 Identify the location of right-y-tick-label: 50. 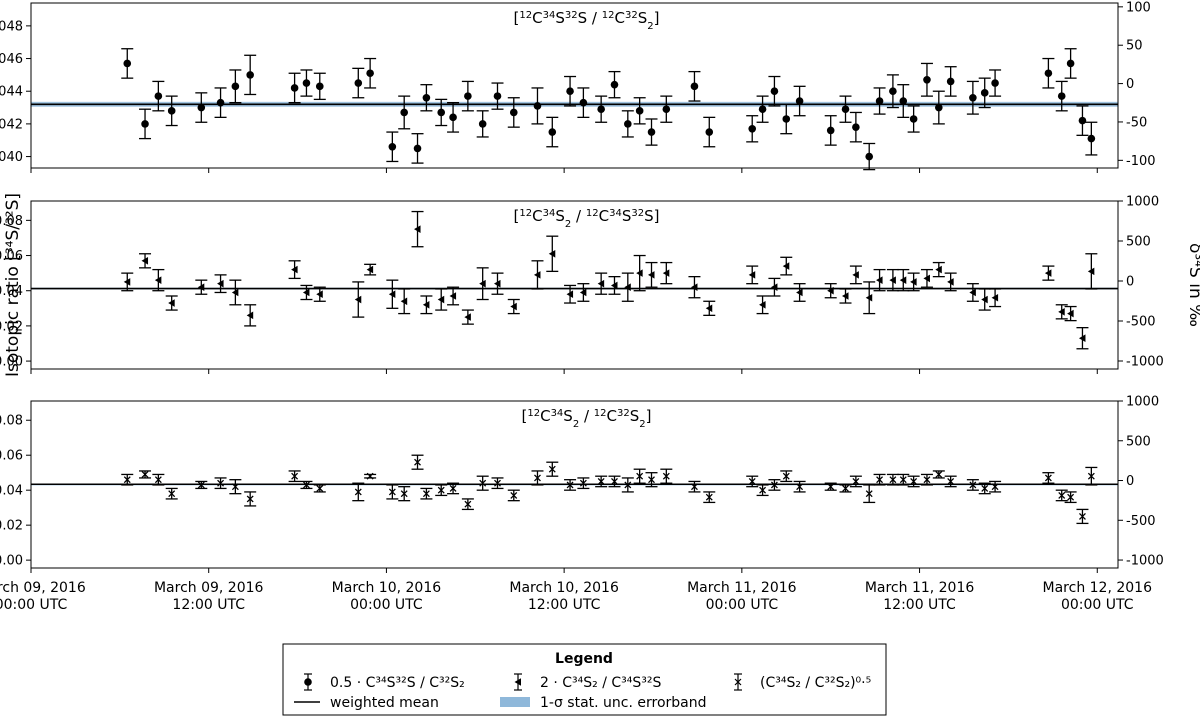
(1134, 46).